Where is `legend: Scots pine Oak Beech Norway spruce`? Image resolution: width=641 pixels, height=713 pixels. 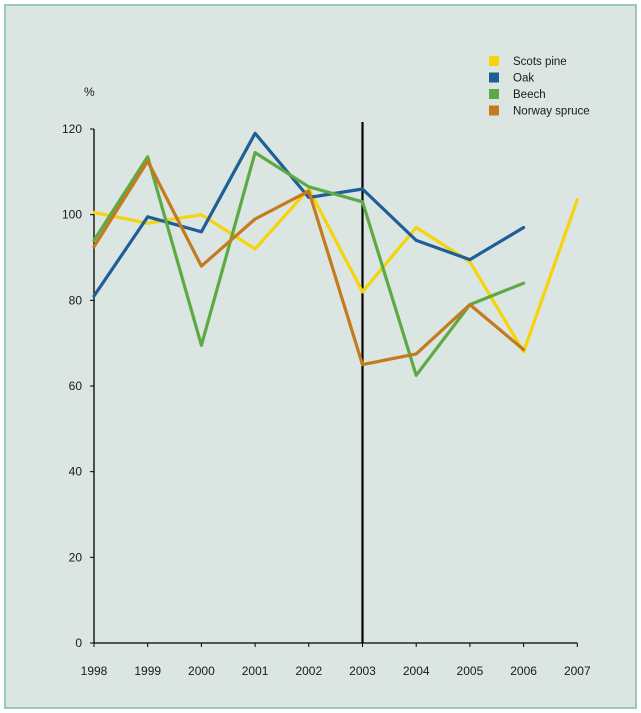
legend: Scots pine Oak Beech Norway spruce is located at coordinates (539, 87).